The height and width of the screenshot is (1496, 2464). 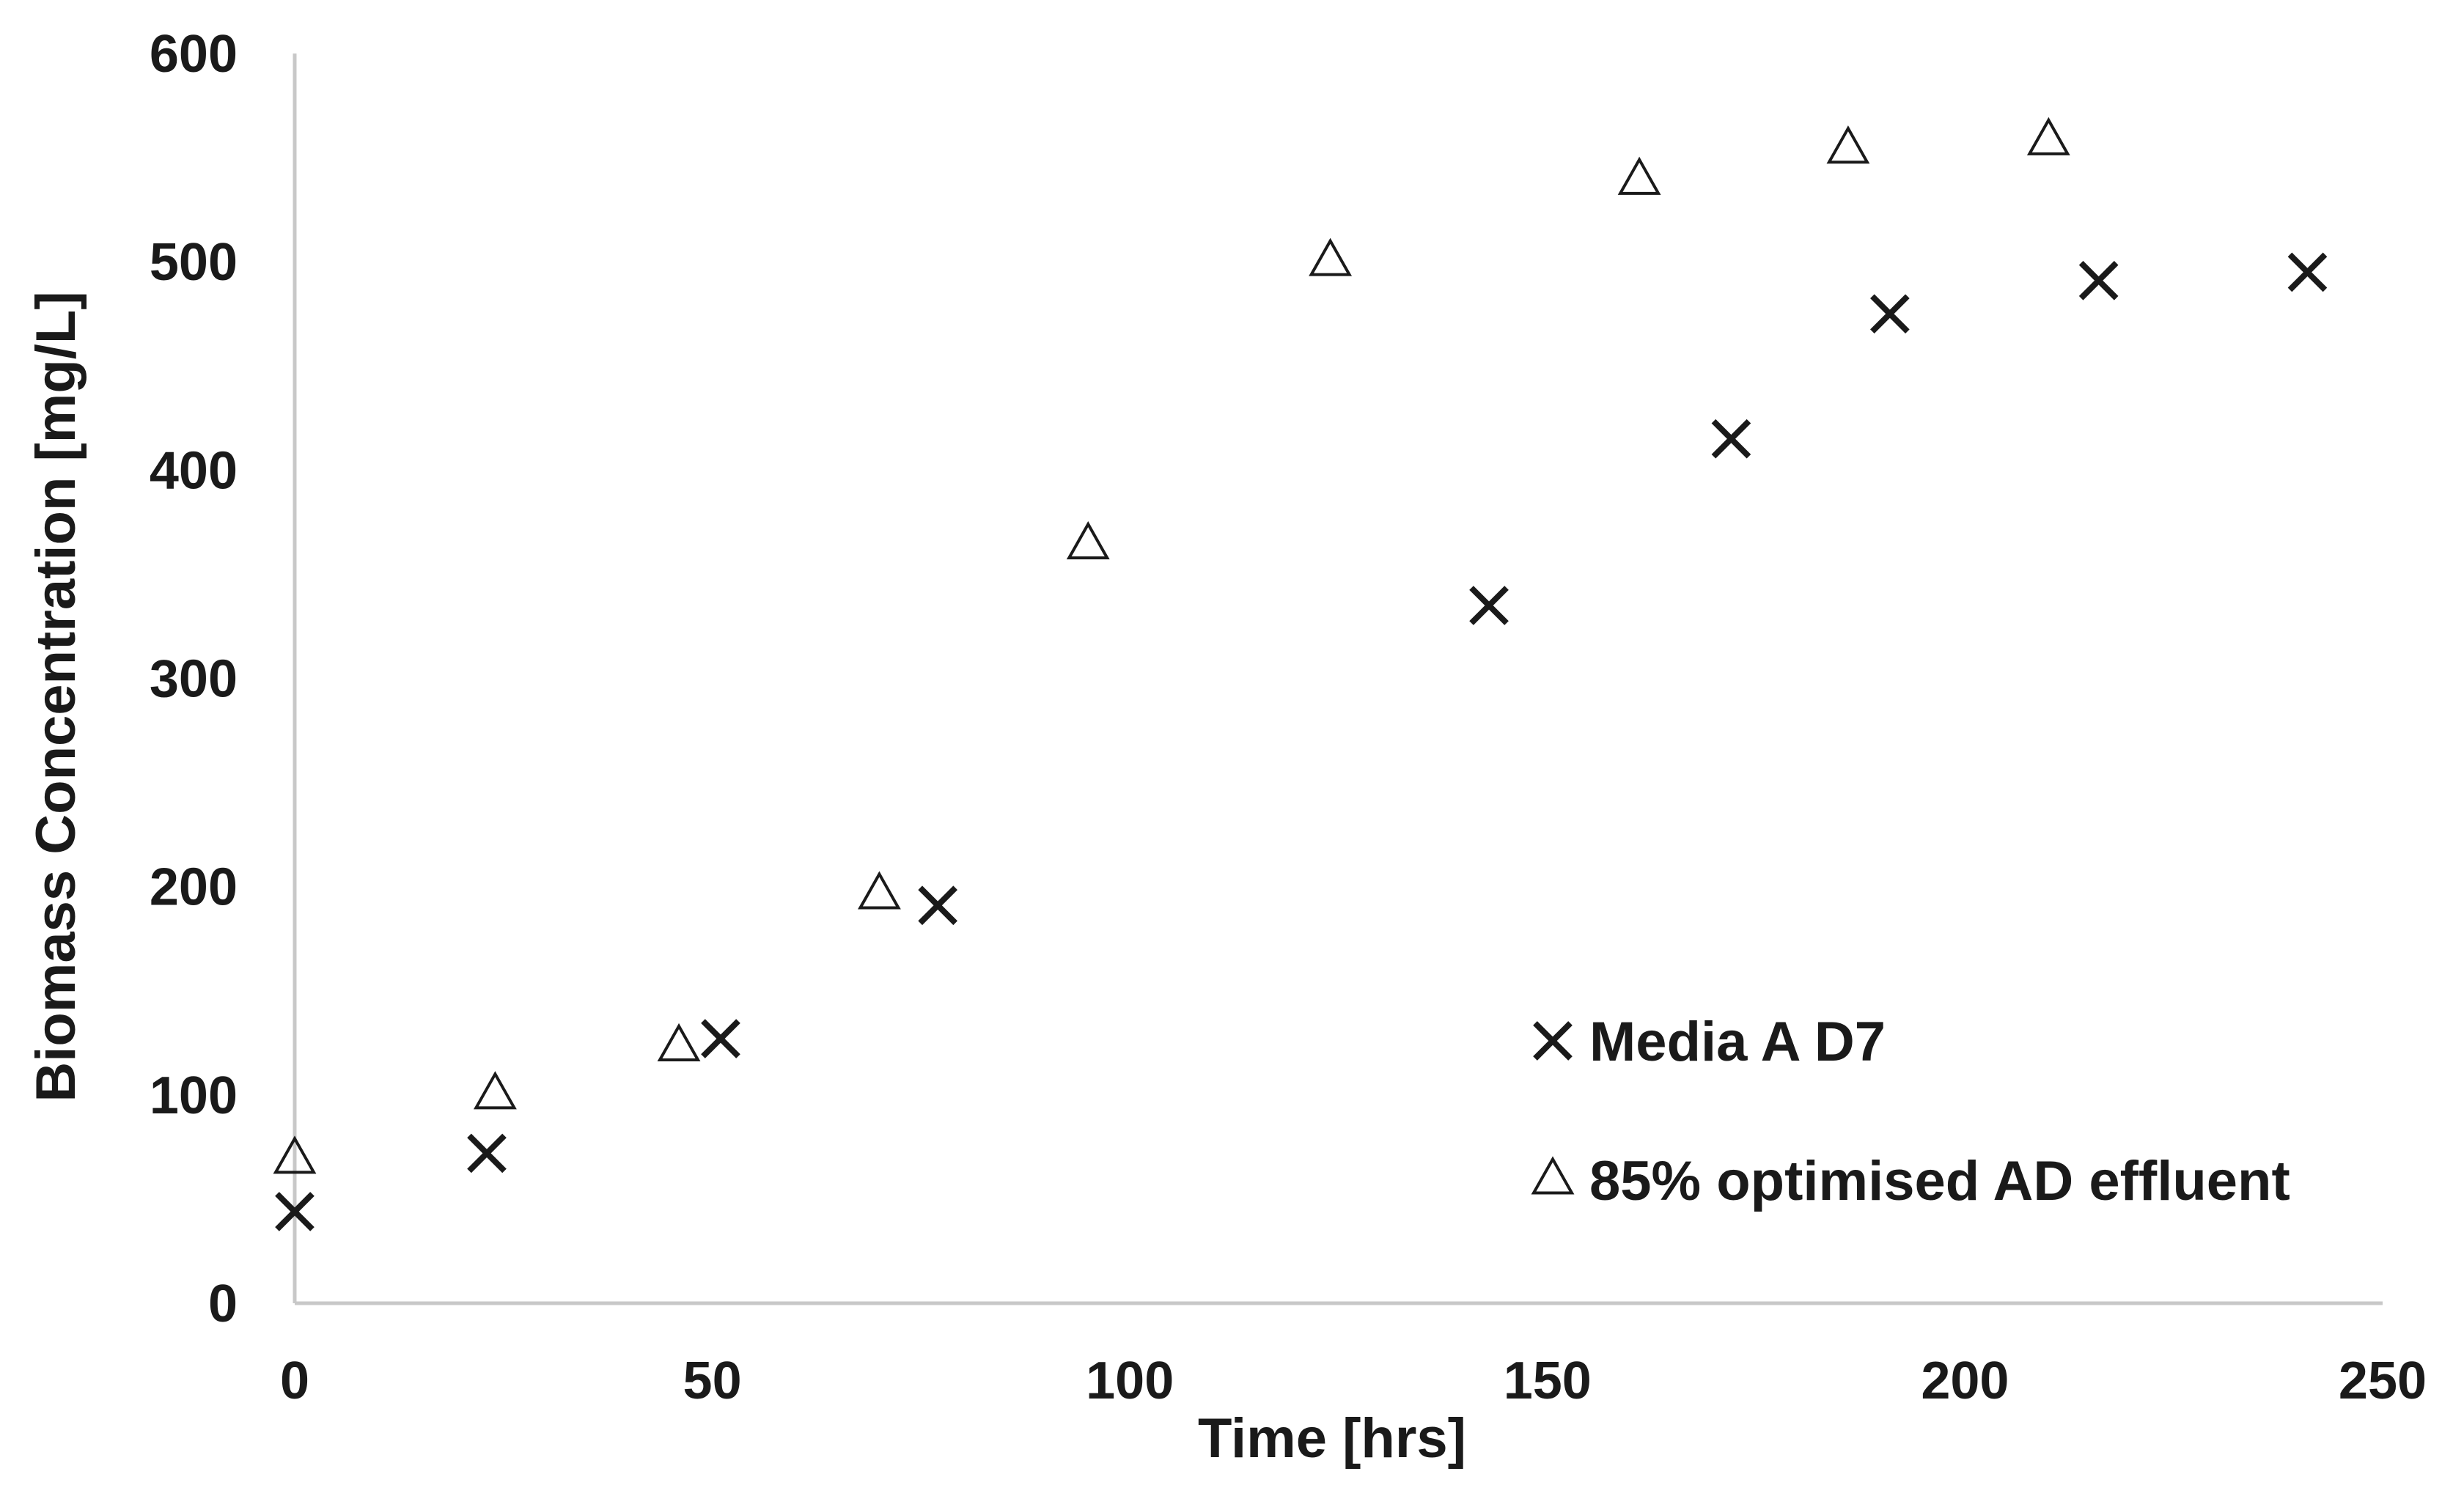 What do you see at coordinates (194, 887) in the screenshot?
I see `y-tick-label: 200` at bounding box center [194, 887].